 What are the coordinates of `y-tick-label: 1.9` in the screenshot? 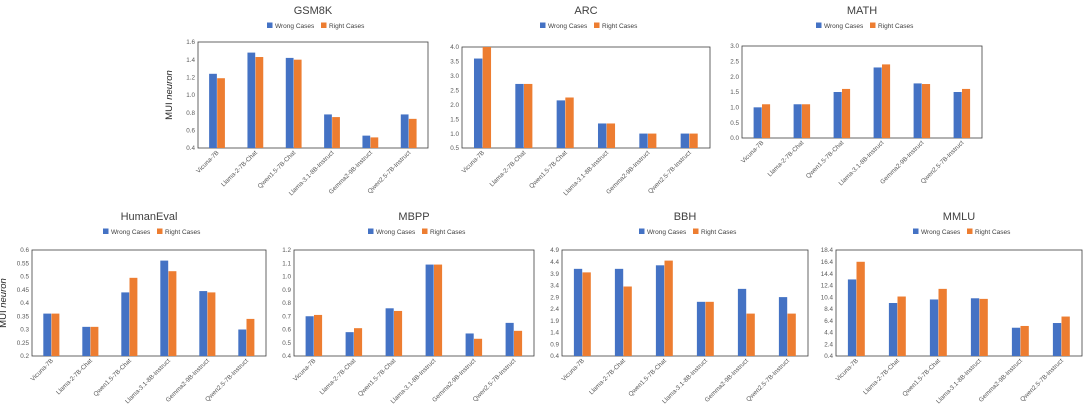 It's located at (554, 321).